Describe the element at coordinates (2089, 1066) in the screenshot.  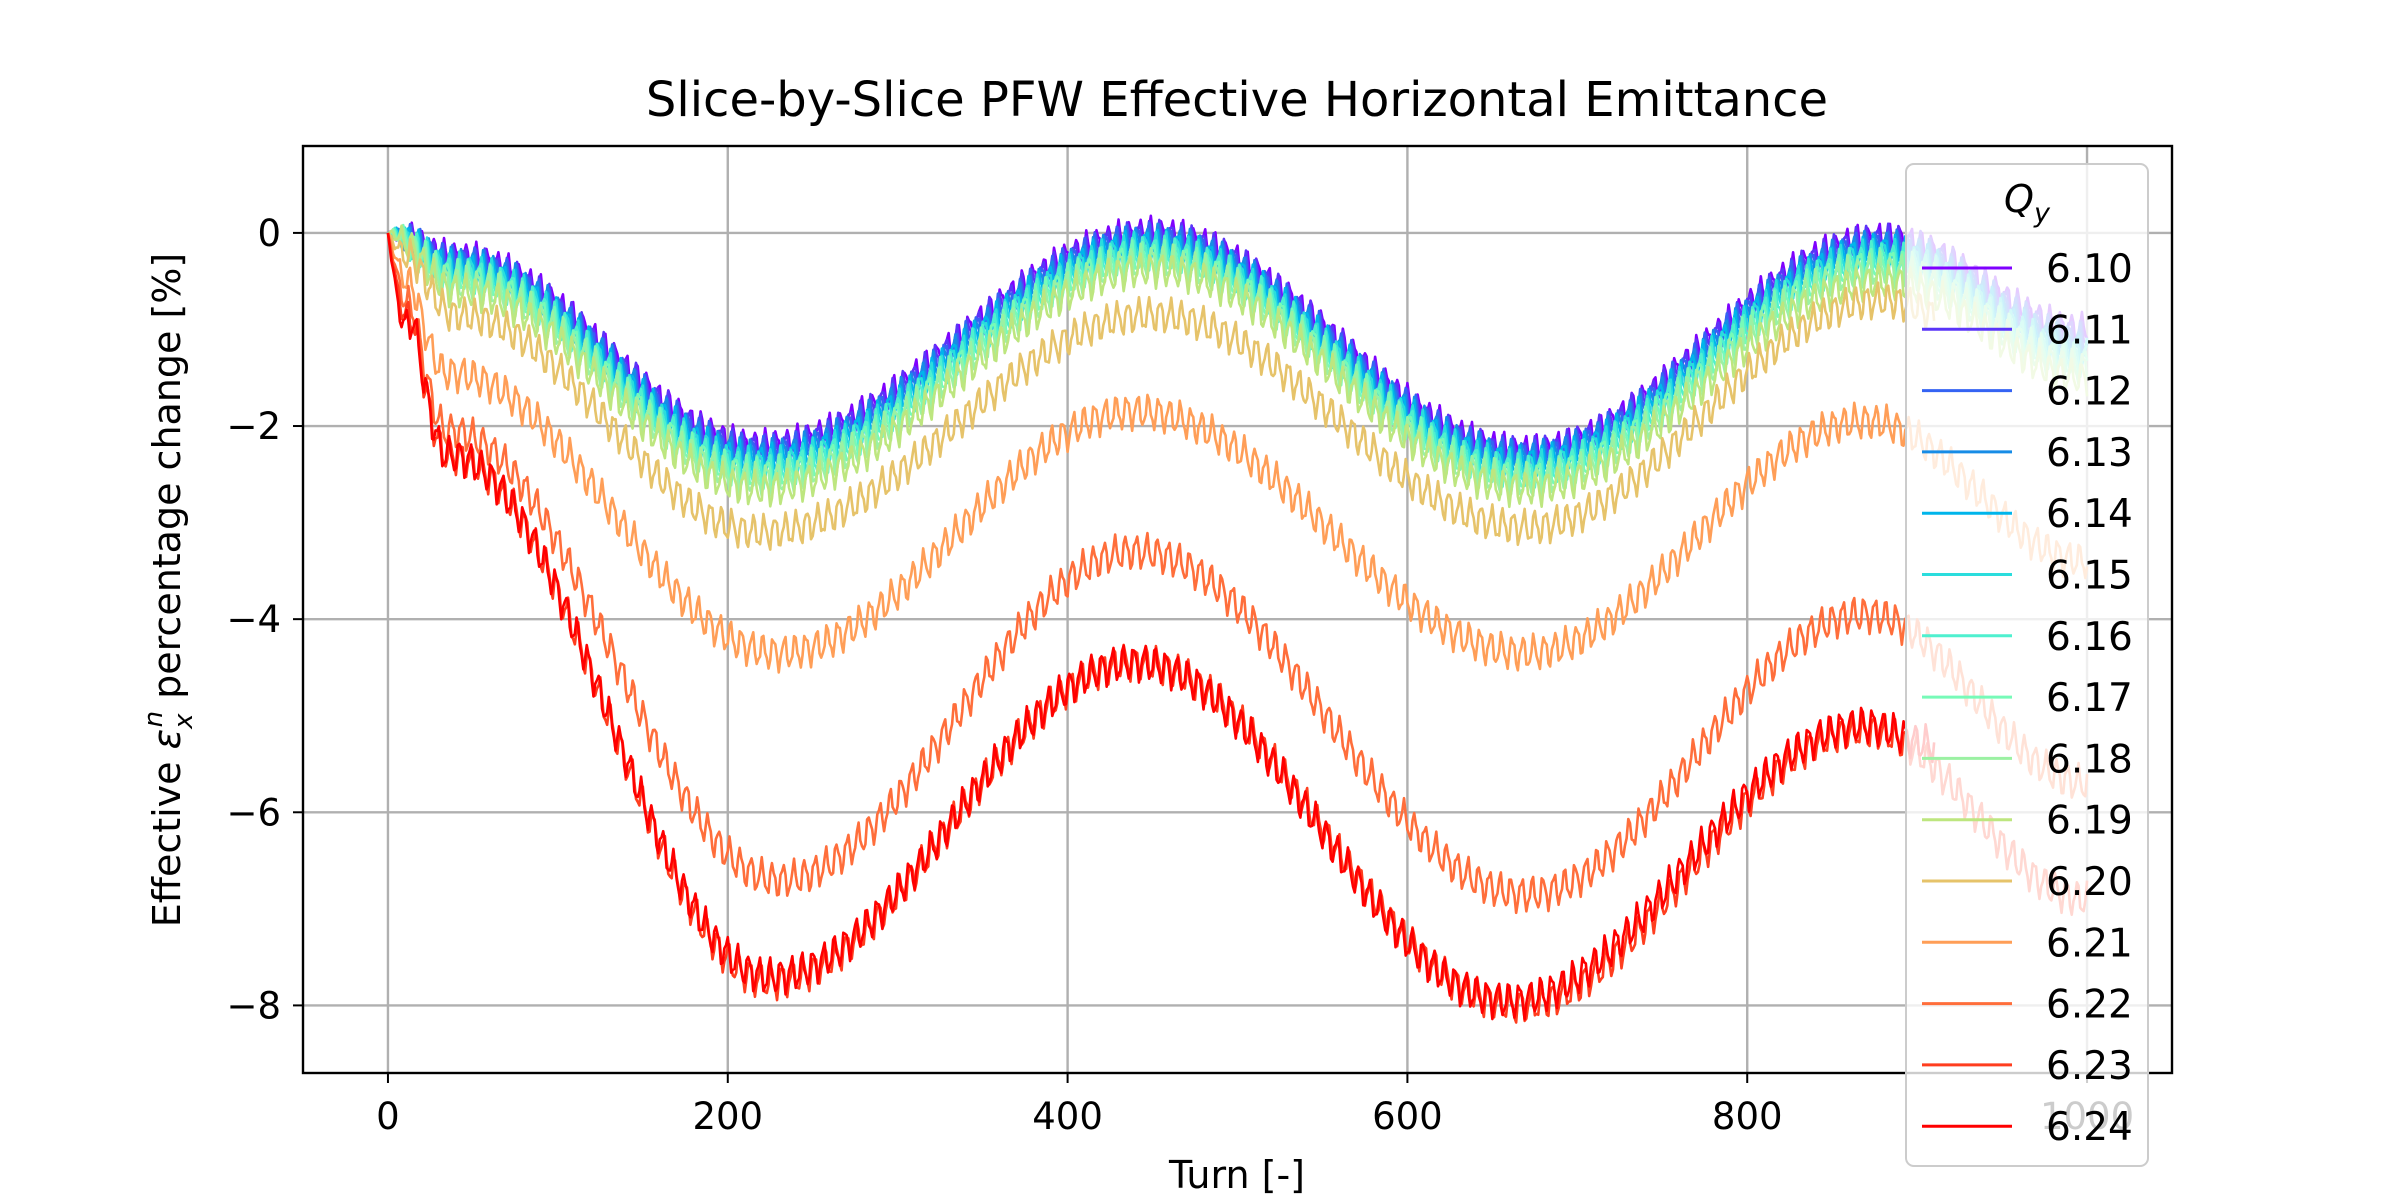
I see `legend-label: 6.23` at that location.